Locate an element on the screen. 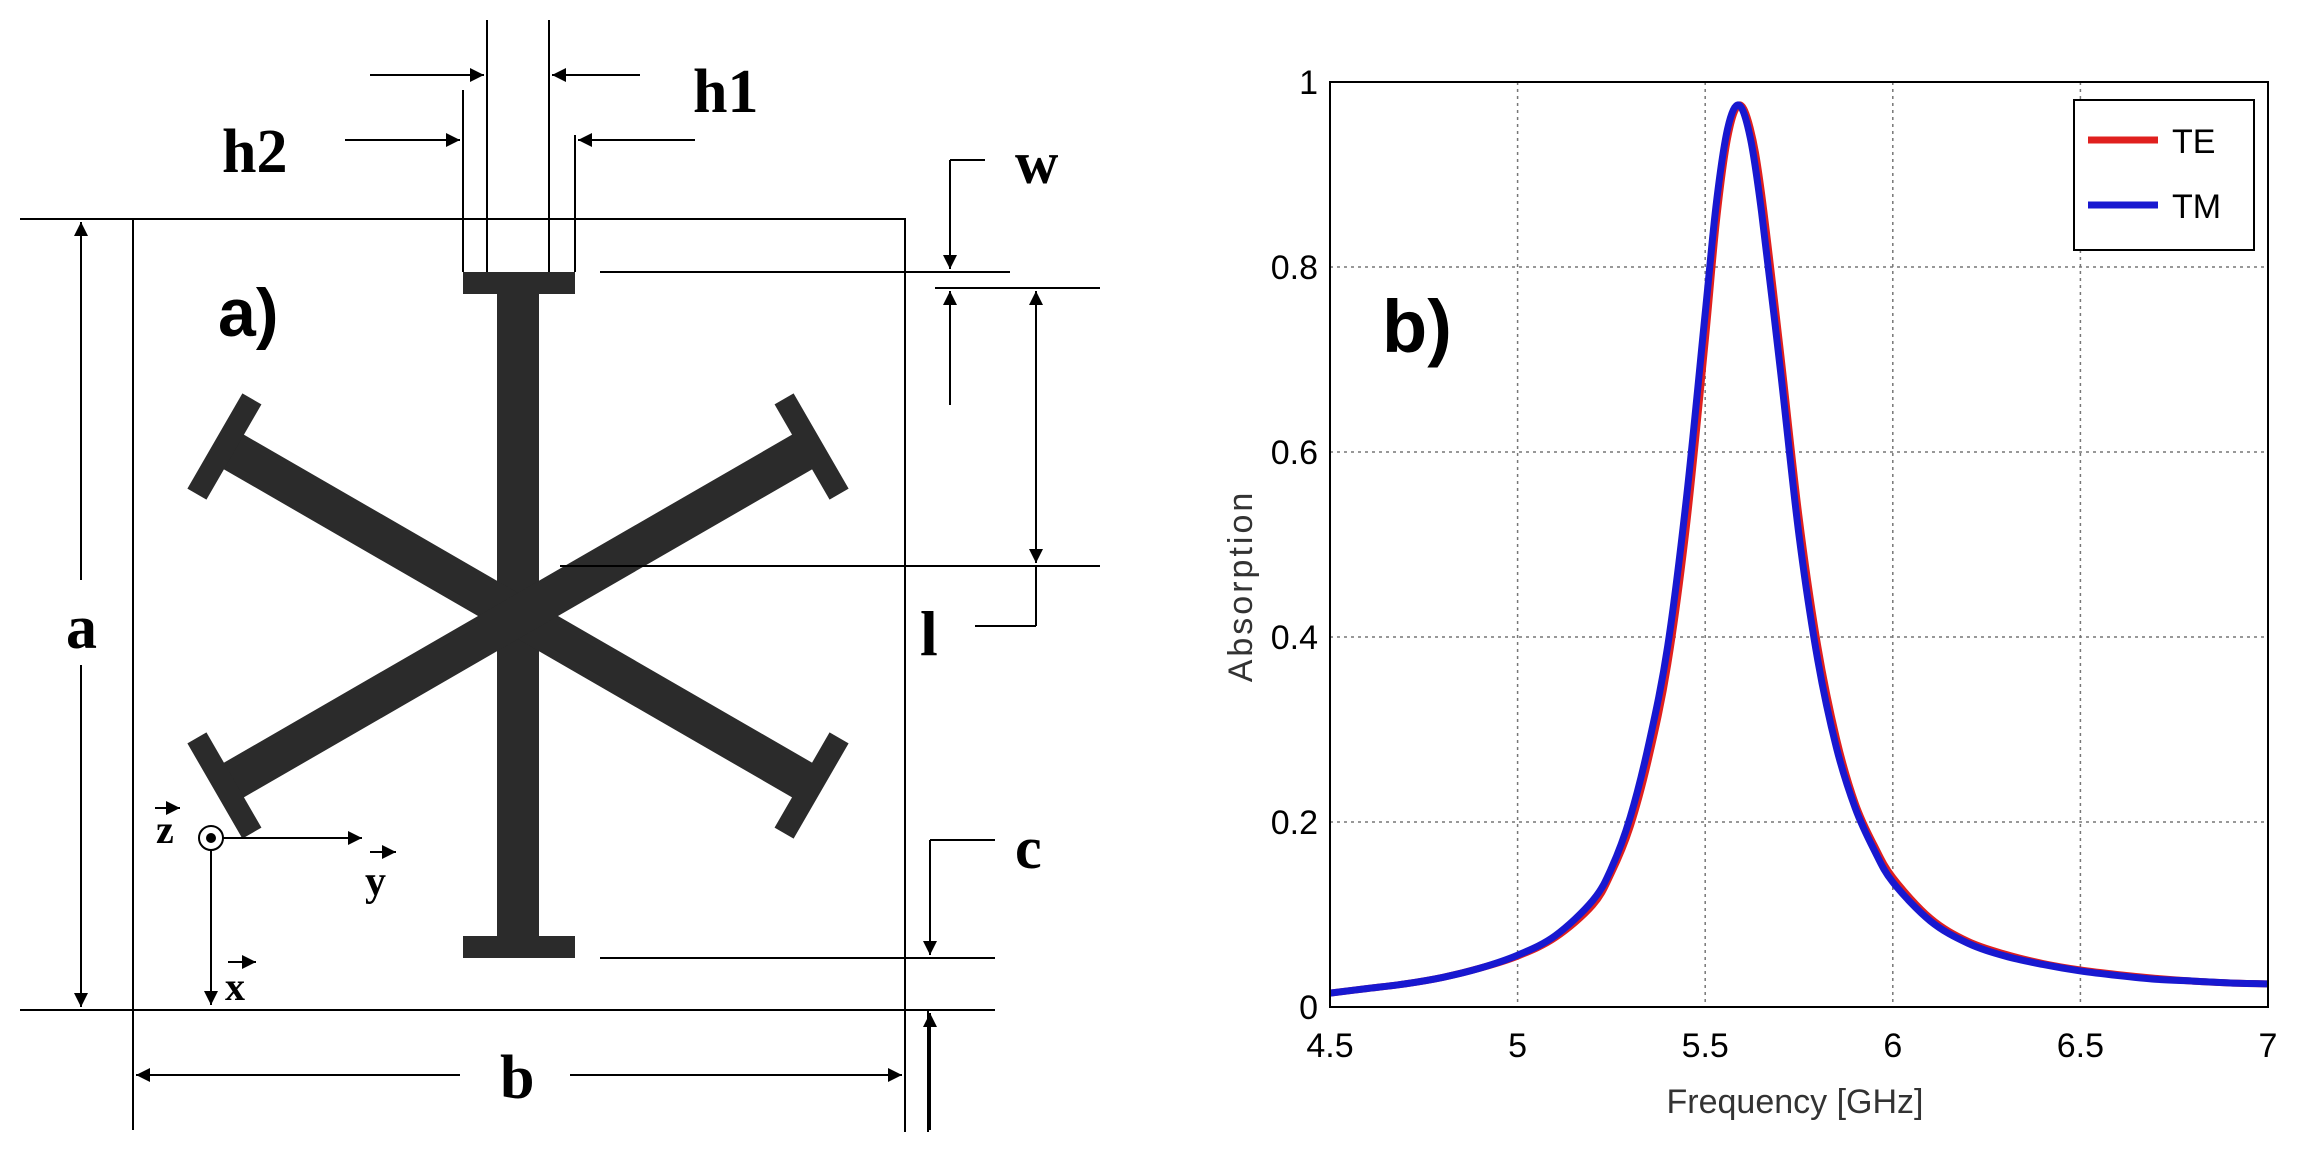  x-tick-label: 6.5 is located at coordinates (2080, 1046).